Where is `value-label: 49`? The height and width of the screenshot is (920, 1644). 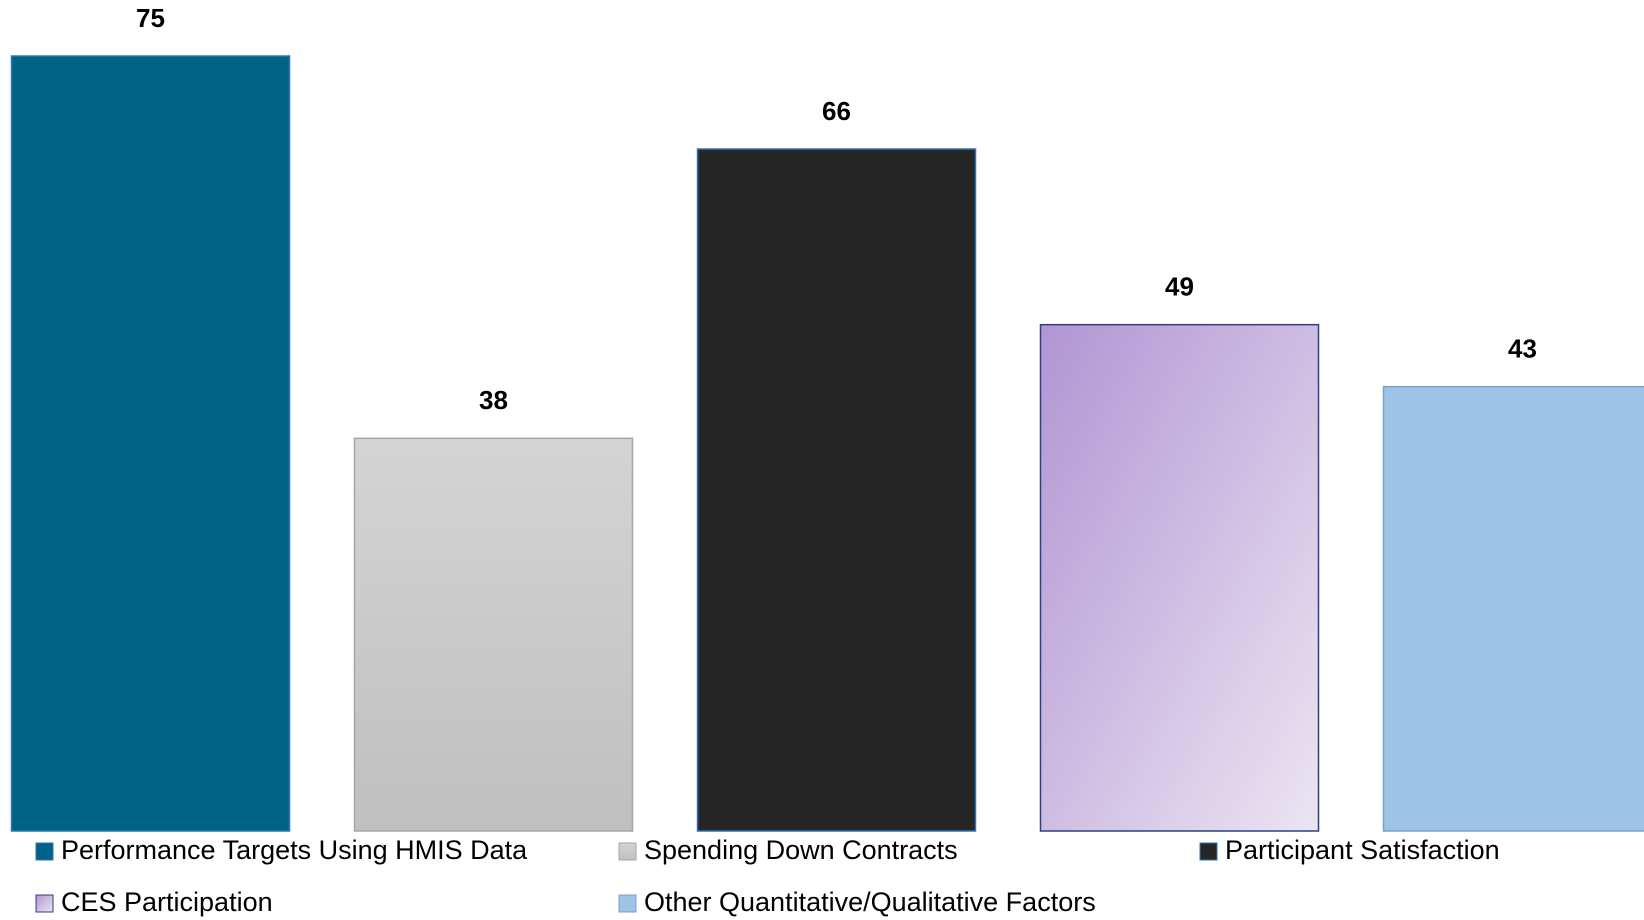
value-label: 49 is located at coordinates (1179, 287).